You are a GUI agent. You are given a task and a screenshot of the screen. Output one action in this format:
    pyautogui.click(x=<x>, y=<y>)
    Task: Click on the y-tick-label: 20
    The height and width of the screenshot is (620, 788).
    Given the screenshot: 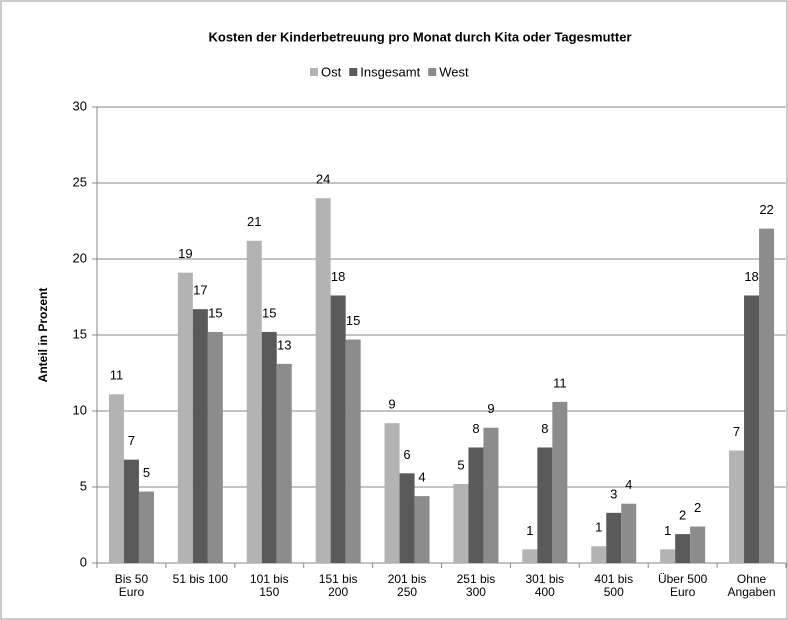 What is the action you would take?
    pyautogui.click(x=80, y=257)
    